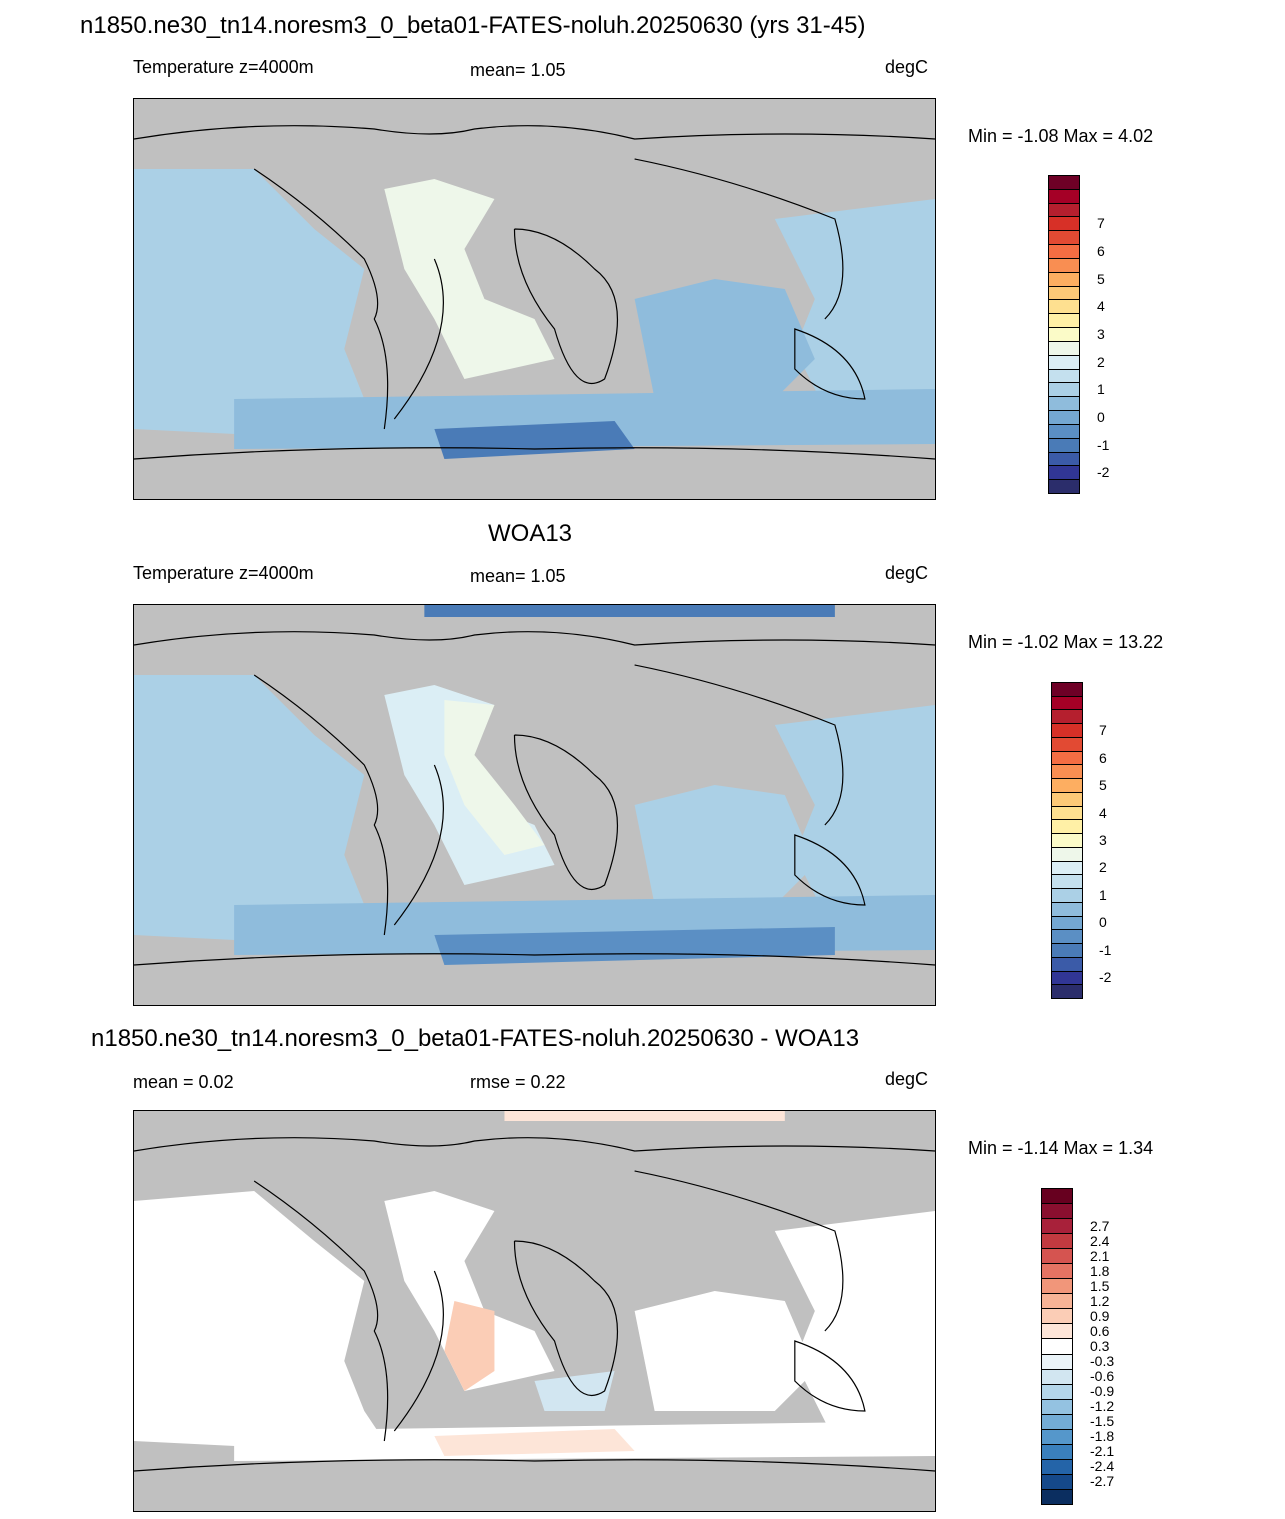  Describe the element at coordinates (644, 1116) in the screenshot. I see `arctic-strip` at that location.